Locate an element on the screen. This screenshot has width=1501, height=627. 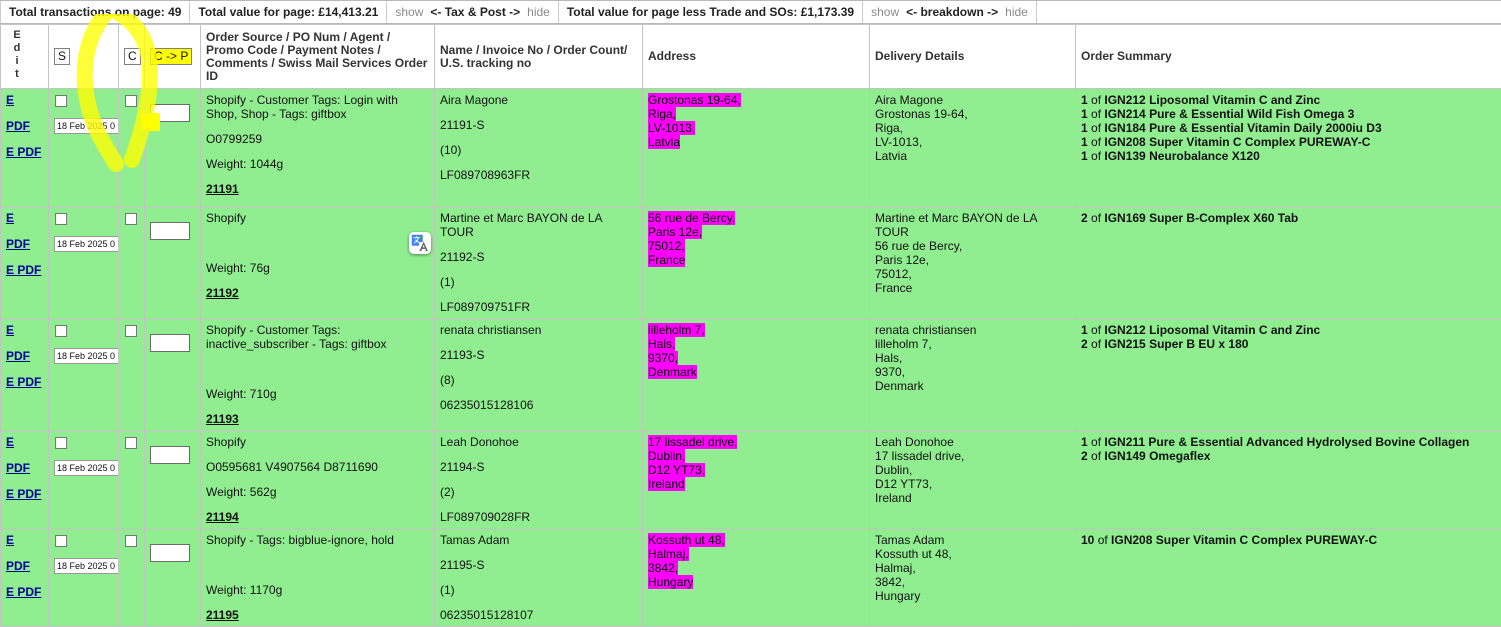
tax-post-show-link: show is located at coordinates (409, 12).